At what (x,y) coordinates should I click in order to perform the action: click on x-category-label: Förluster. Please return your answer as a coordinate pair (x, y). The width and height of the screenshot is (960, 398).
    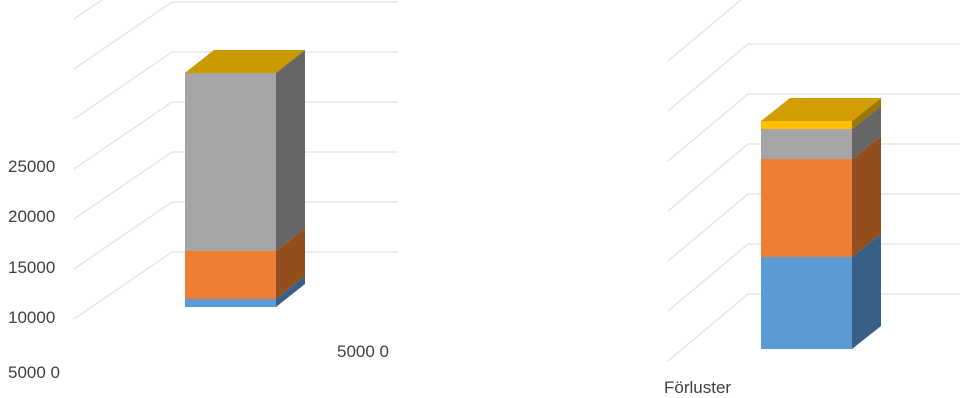
    Looking at the image, I should click on (697, 387).